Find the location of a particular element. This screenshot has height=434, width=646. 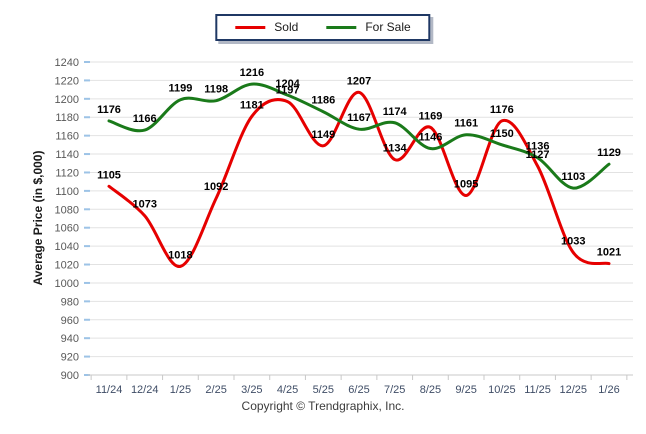

svg-text: 11/24 is located at coordinates (109, 390).